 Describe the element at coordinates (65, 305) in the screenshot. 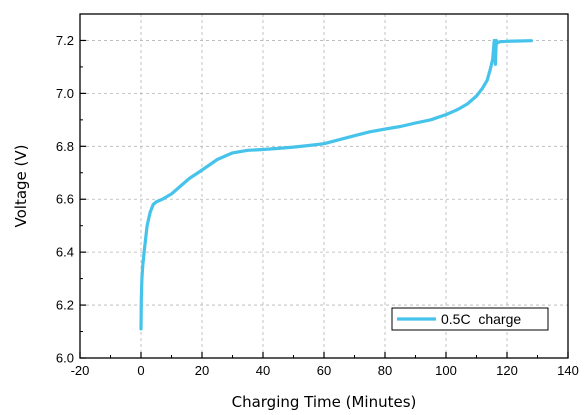

I see `y-tick-label: 6.2` at that location.